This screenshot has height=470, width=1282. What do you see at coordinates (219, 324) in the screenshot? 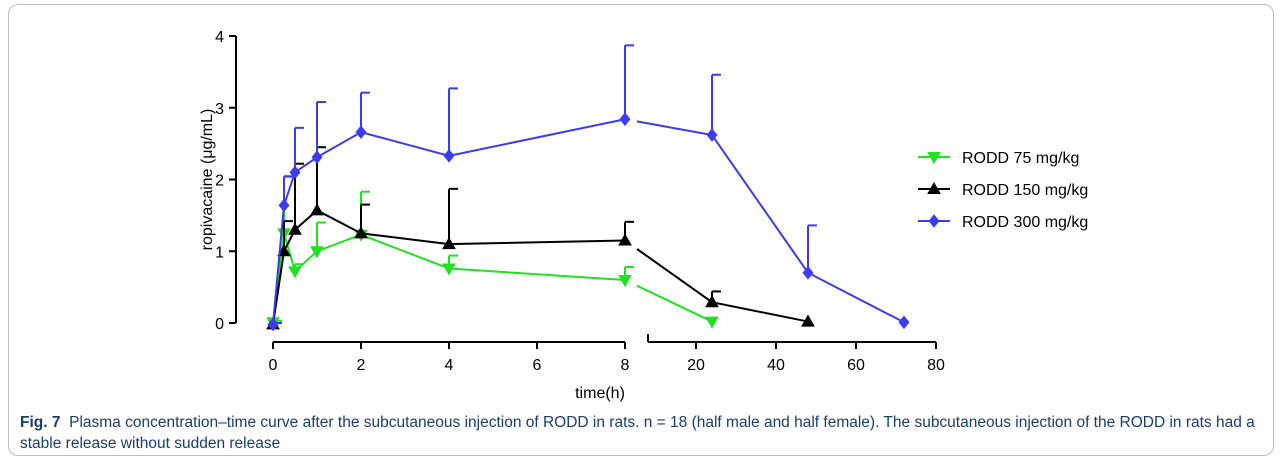
I see `y-tick-label: 0` at bounding box center [219, 324].